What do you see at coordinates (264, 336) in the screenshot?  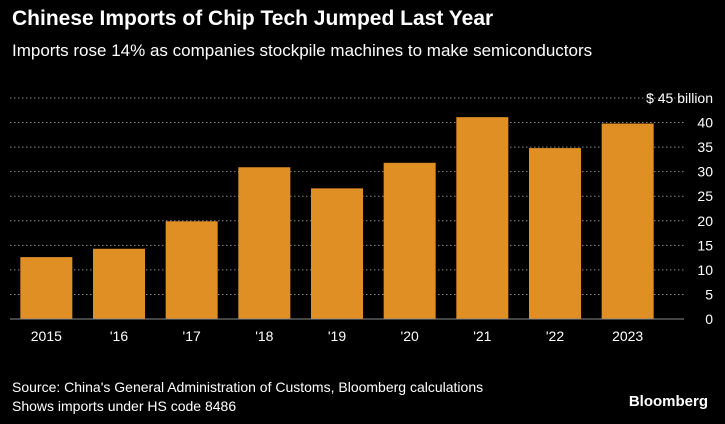 I see `x-tick-label: '18` at bounding box center [264, 336].